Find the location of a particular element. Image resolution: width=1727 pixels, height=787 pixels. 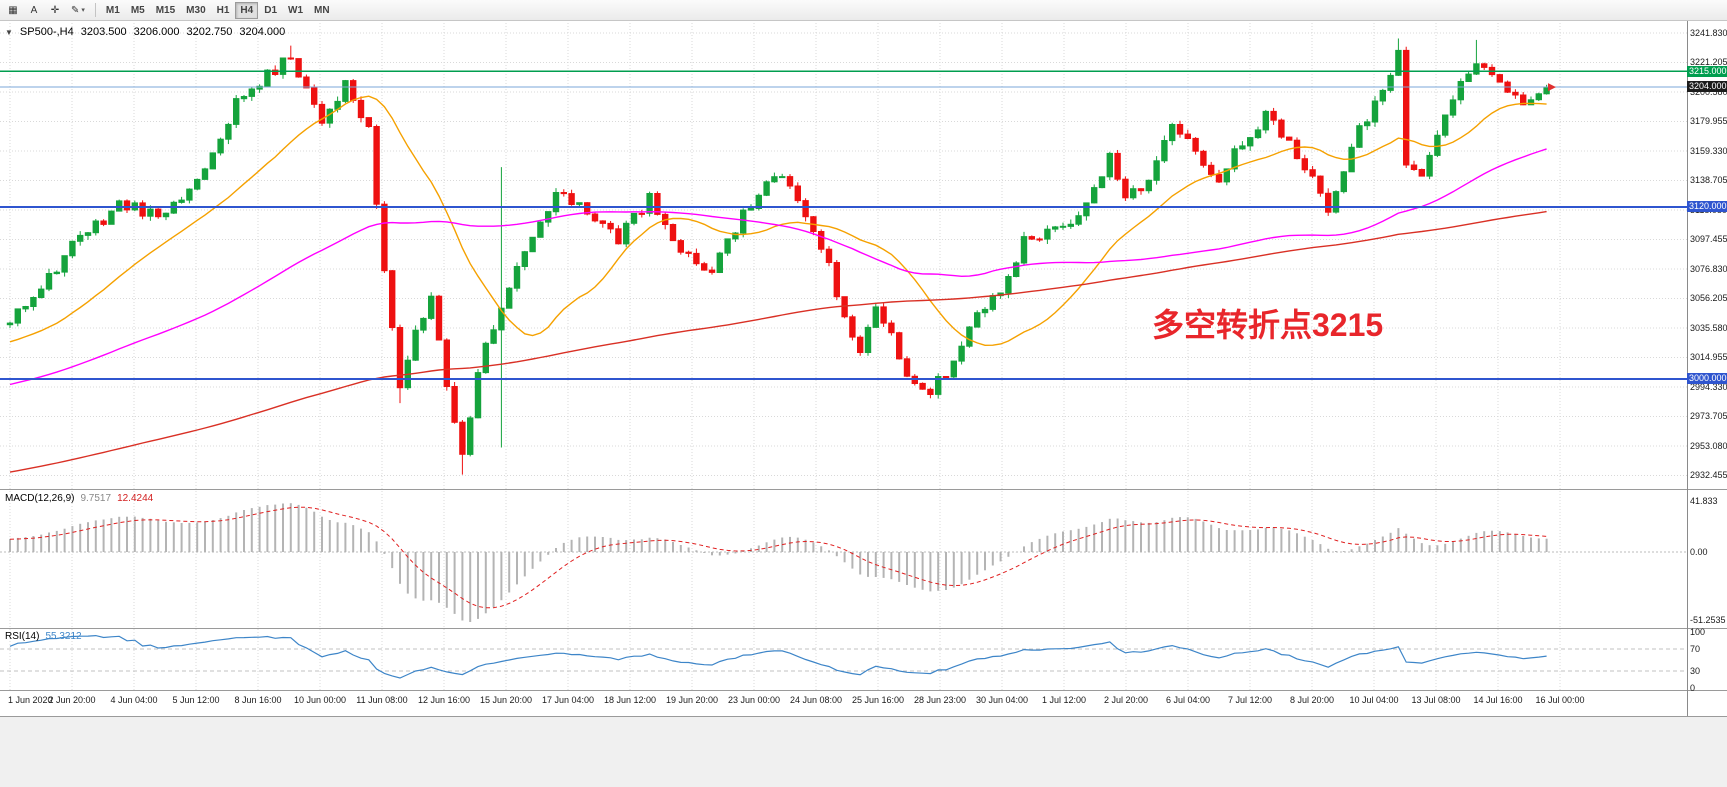

crosshair-icon: ✛ is located at coordinates (55, 10).